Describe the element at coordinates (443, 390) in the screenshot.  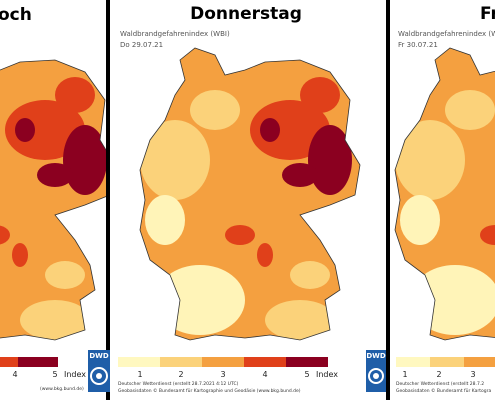
I see `footer: Geobasisdaten © Bundesamt für Kartogra` at that location.